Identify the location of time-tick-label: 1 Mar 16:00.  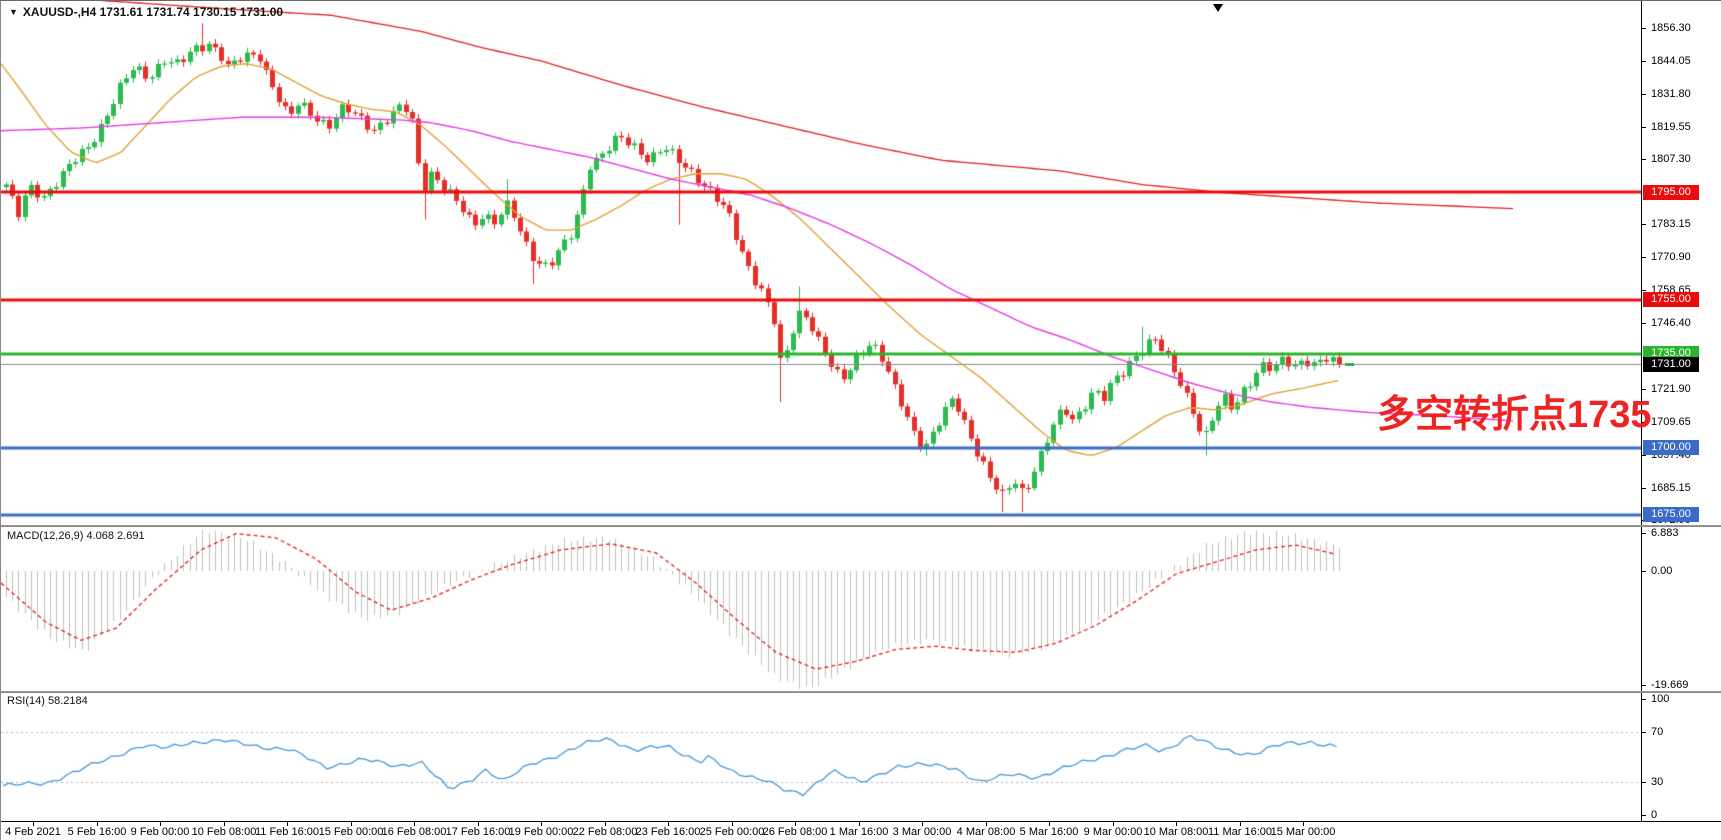
(859, 832).